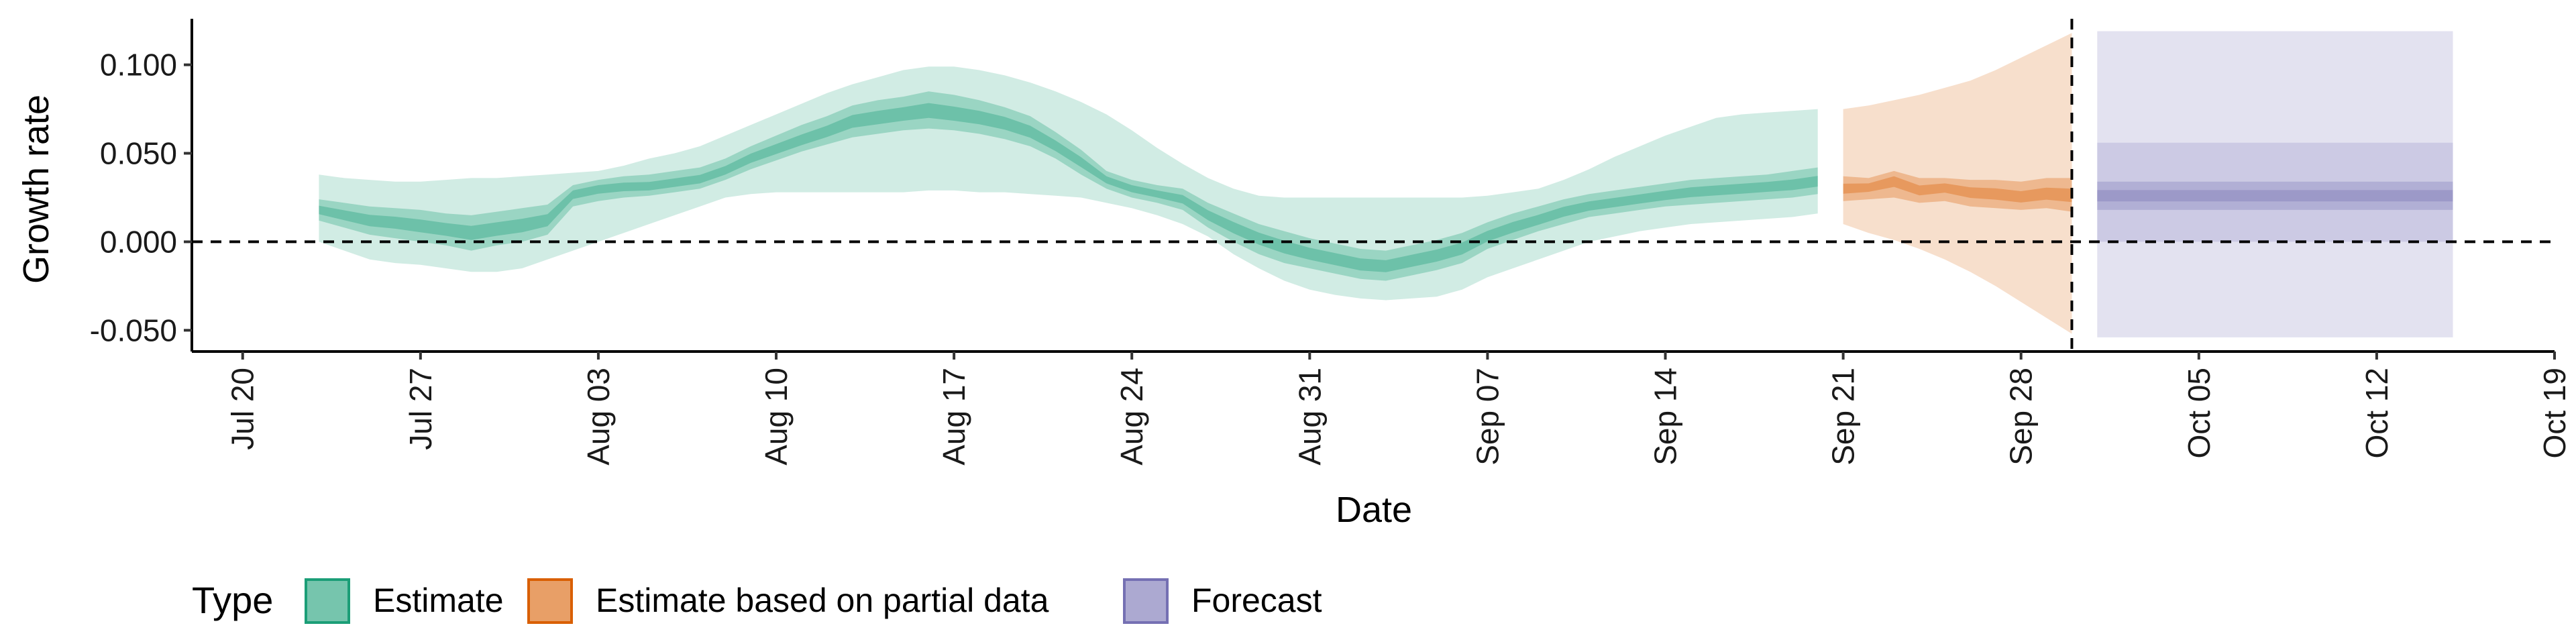  Describe the element at coordinates (138, 153) in the screenshot. I see `y-tick-label: 0.050` at that location.